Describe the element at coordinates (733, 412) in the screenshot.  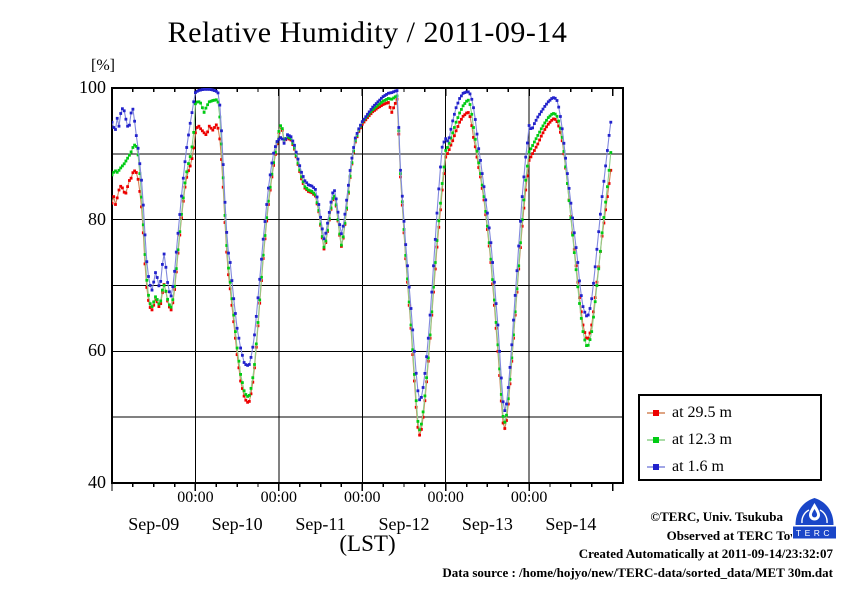
I see `legend-item-29-5m: at 29.5 m` at that location.